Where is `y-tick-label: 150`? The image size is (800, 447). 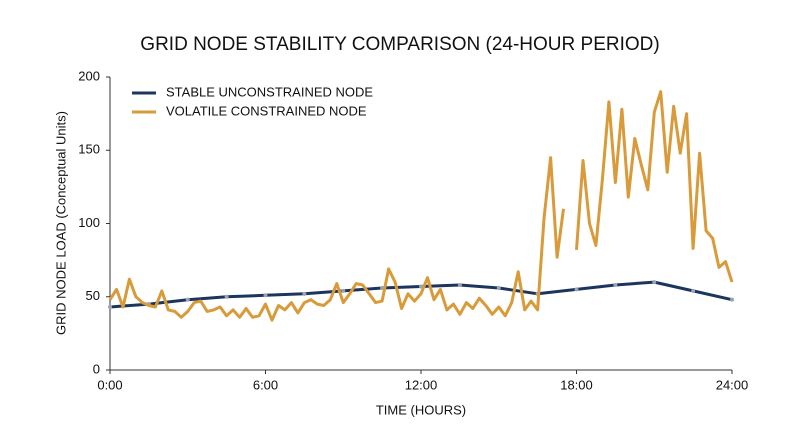 y-tick-label: 150 is located at coordinates (89, 149).